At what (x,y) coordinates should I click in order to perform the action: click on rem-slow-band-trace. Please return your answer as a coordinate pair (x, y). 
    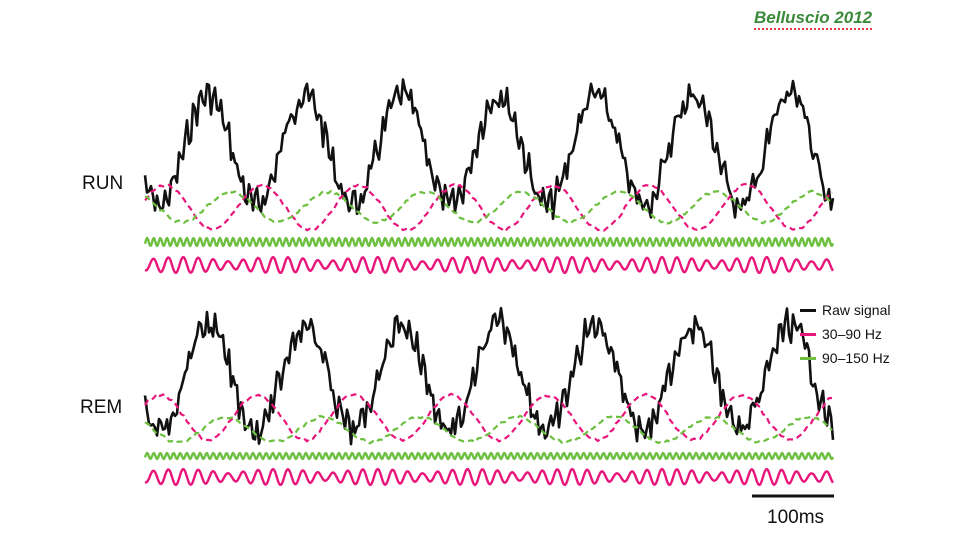
    Looking at the image, I should click on (489, 477).